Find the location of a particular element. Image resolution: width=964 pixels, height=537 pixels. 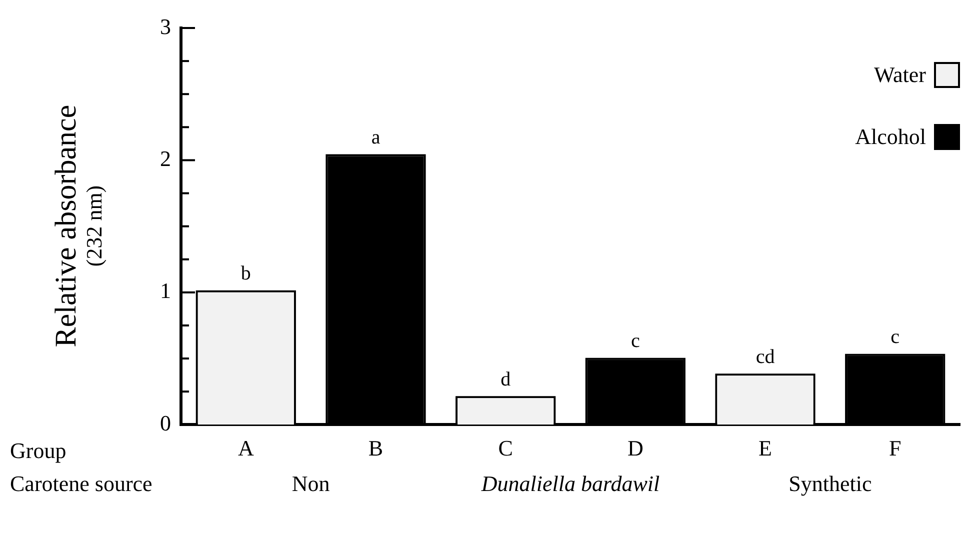

text: Non is located at coordinates (311, 483).